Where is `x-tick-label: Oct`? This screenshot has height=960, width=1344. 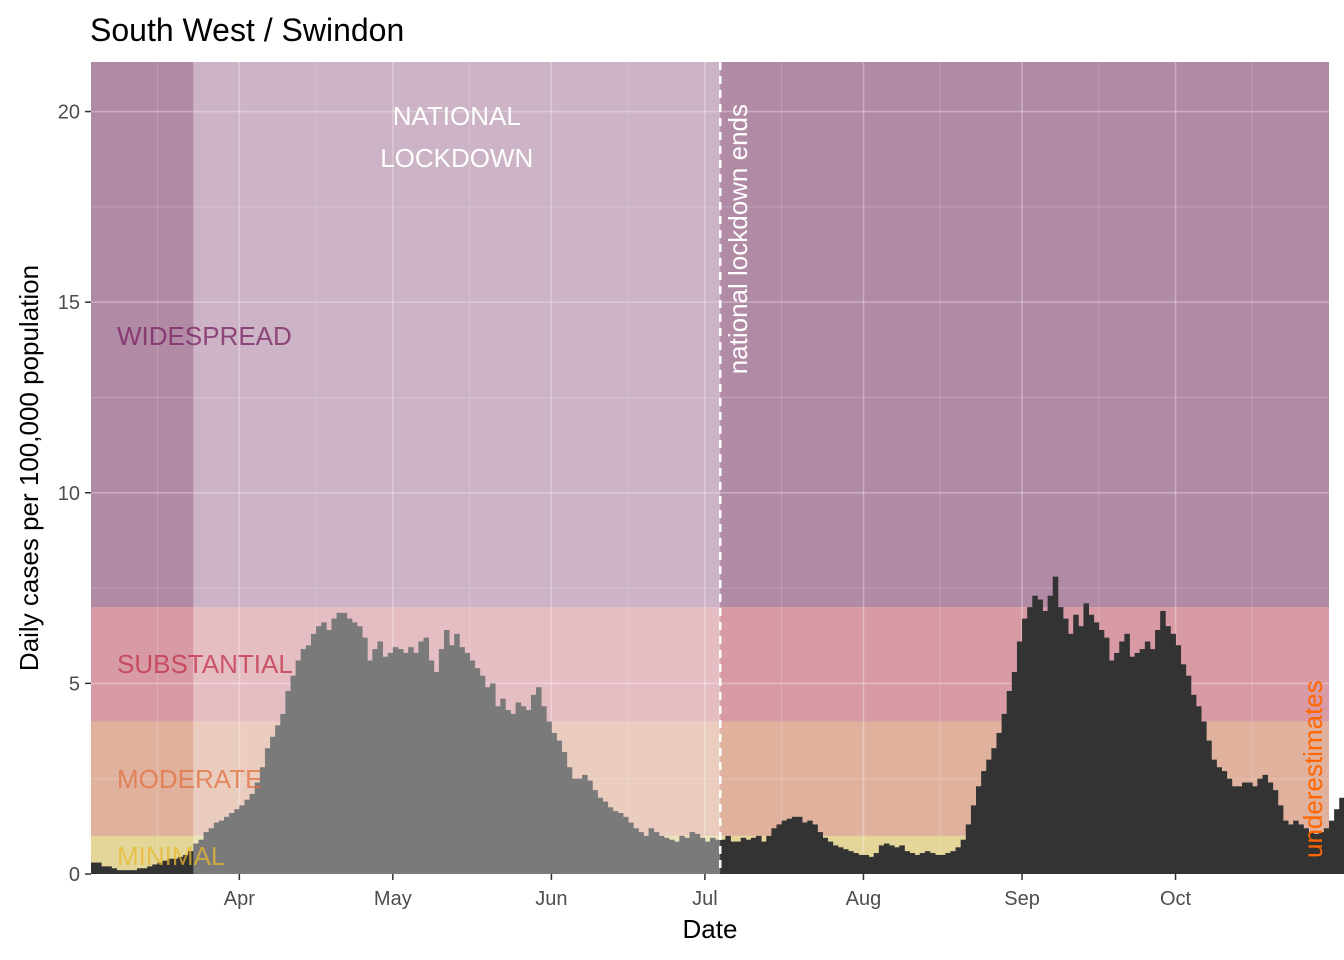 x-tick-label: Oct is located at coordinates (1176, 899).